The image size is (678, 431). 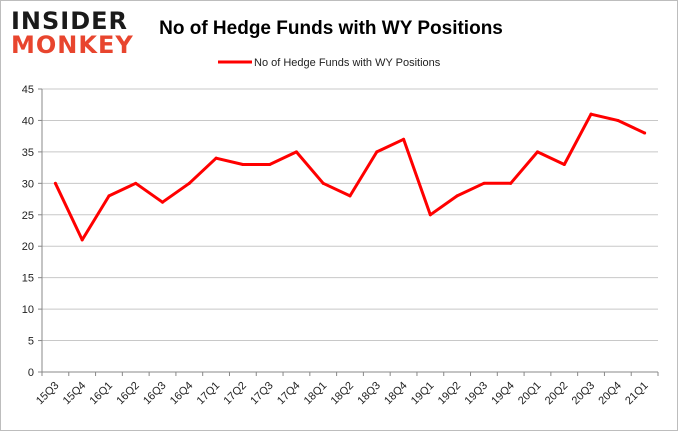 What do you see at coordinates (396, 394) in the screenshot?
I see `x-tick-label: 18Q4` at bounding box center [396, 394].